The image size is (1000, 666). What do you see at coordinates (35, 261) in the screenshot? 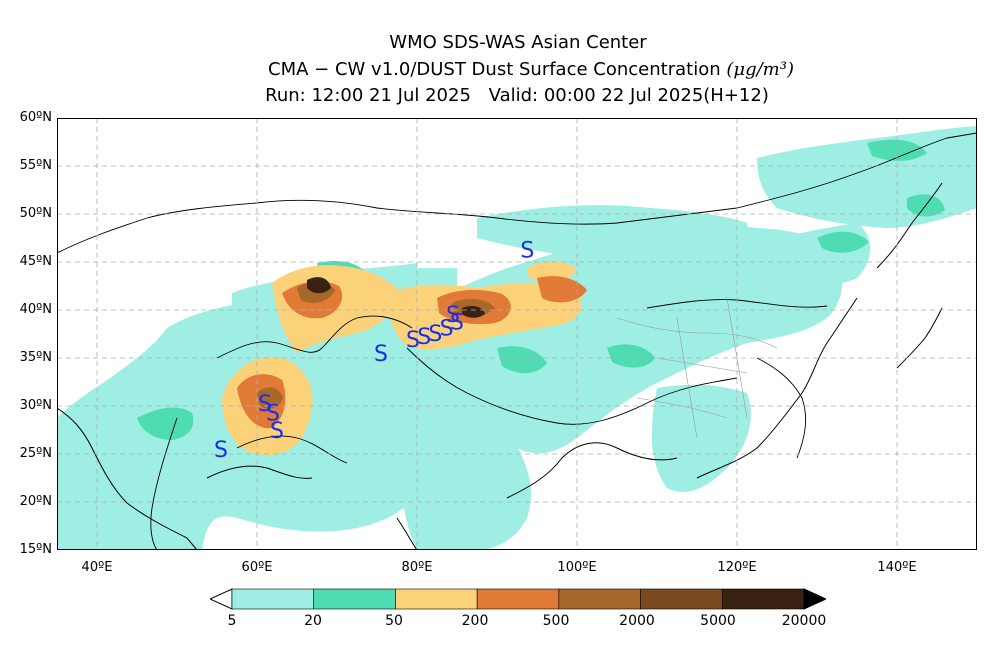
I see `lat-label-45: 45ºN` at bounding box center [35, 261].